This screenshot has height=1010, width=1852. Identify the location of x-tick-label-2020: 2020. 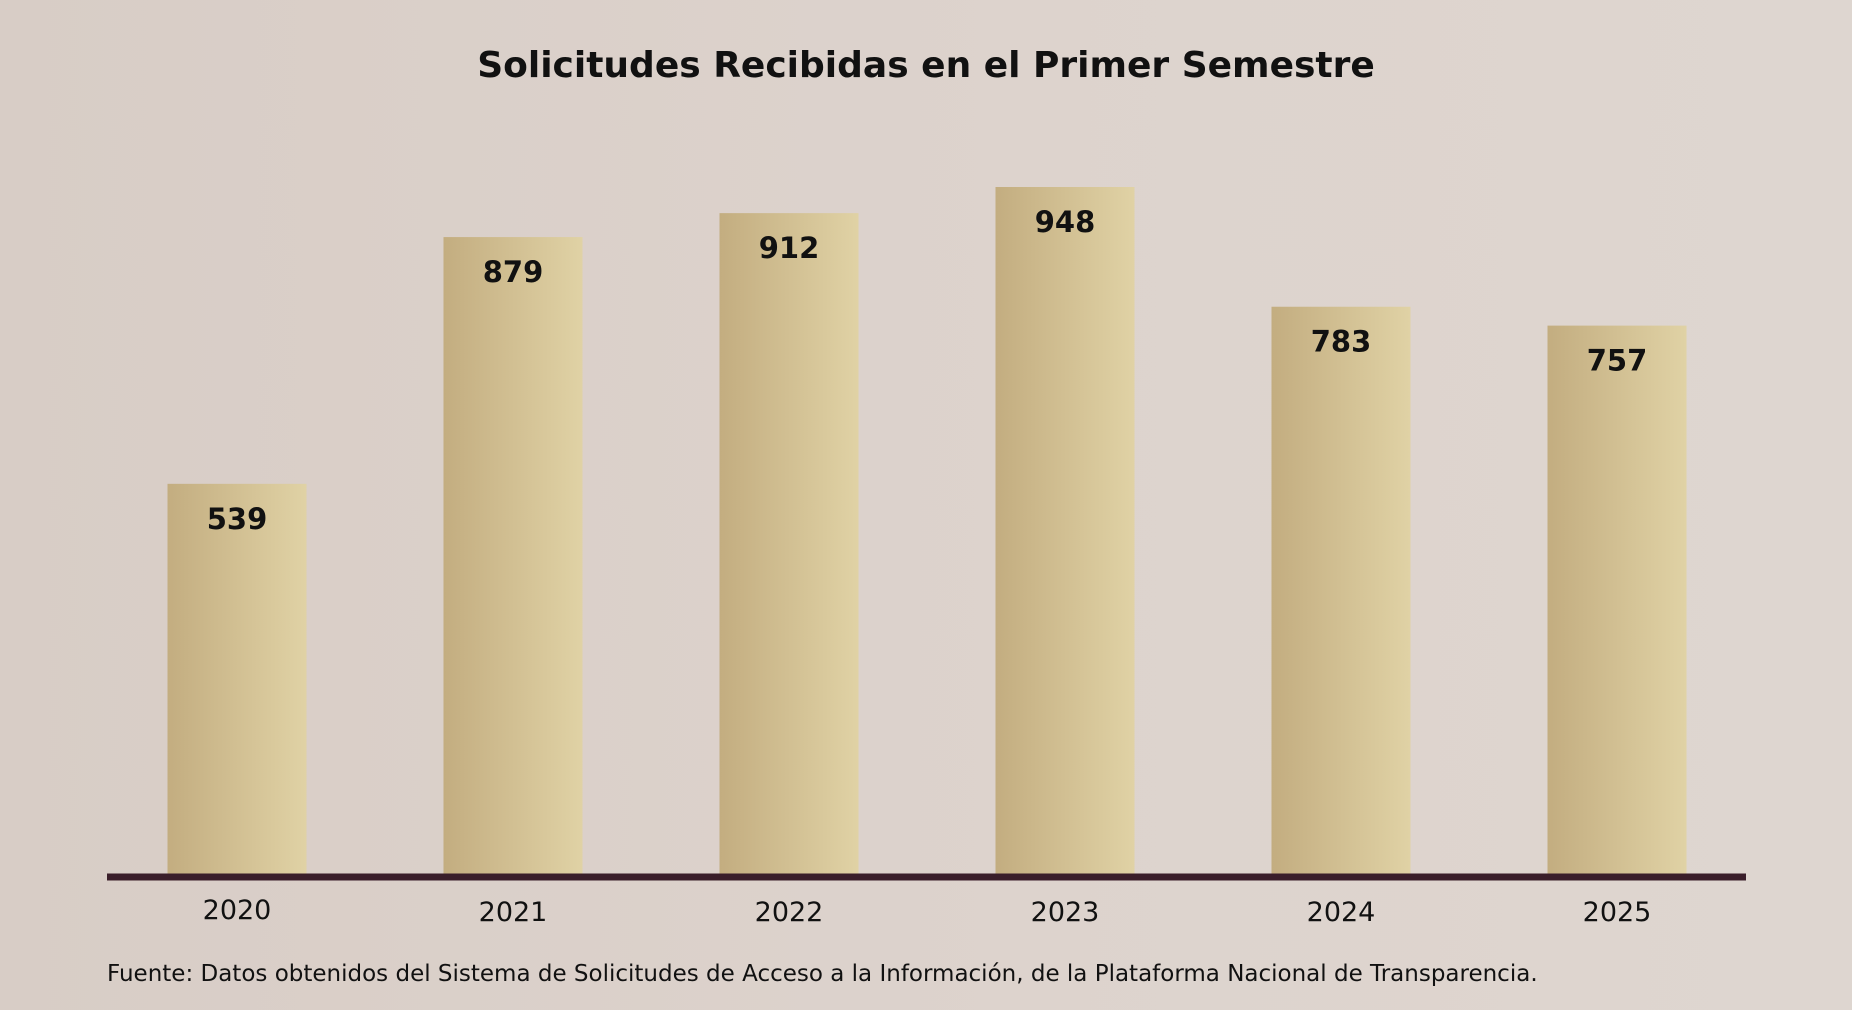
(237, 910).